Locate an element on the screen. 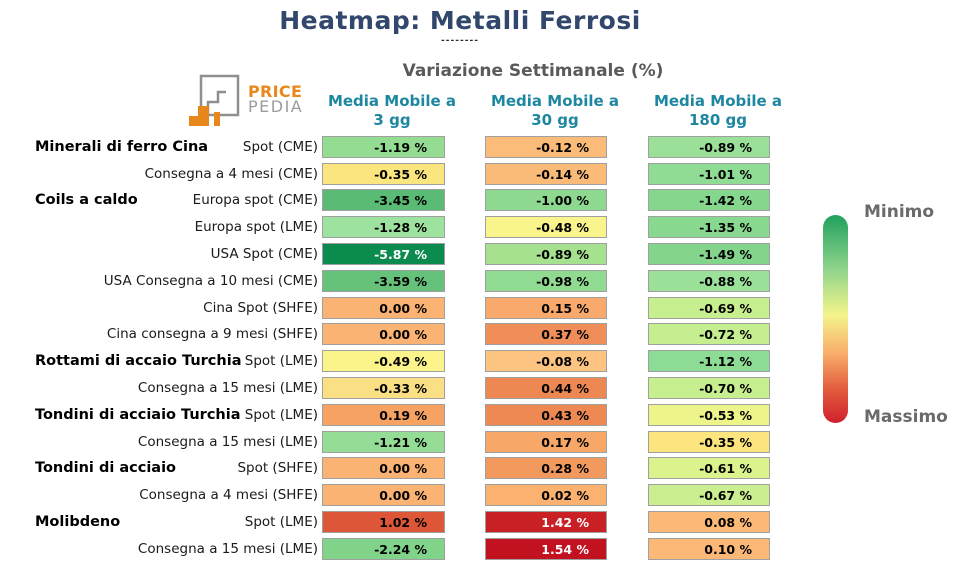  pricepedia-logo: PRICE PEDIA is located at coordinates (248, 99).